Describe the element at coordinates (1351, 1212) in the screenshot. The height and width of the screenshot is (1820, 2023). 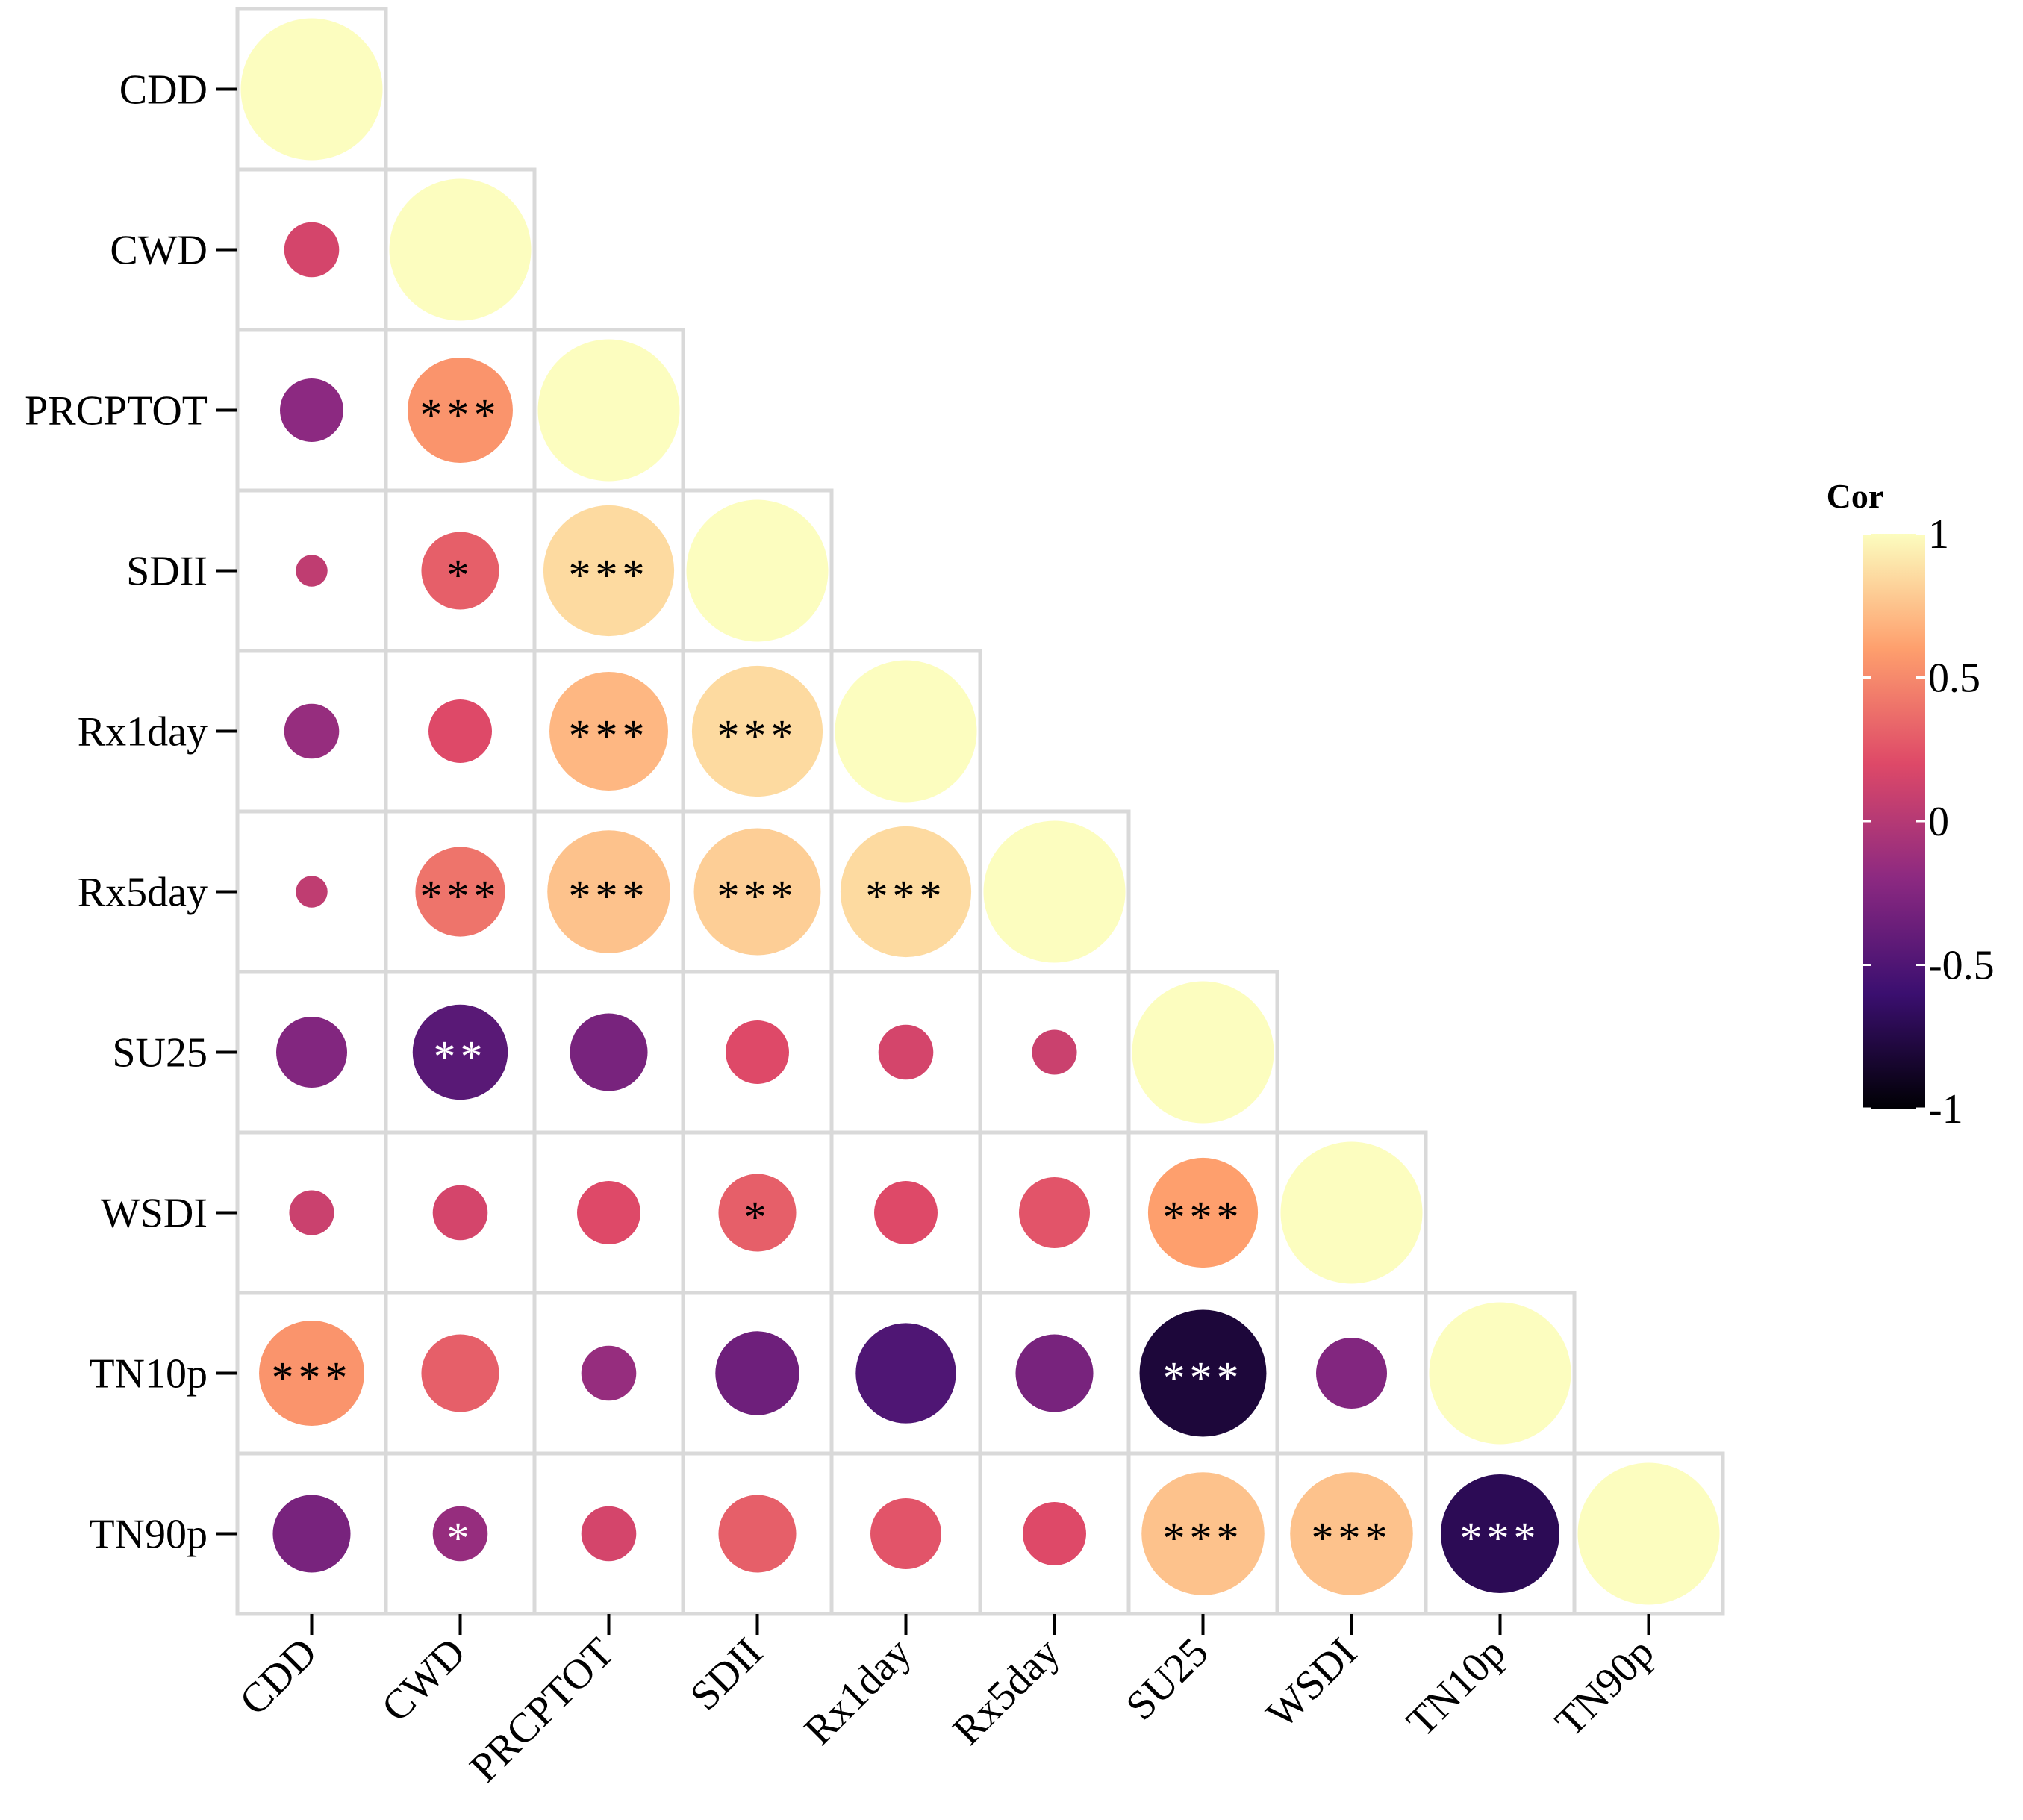
I see `corr-circle-WSDI-WSDI` at that location.